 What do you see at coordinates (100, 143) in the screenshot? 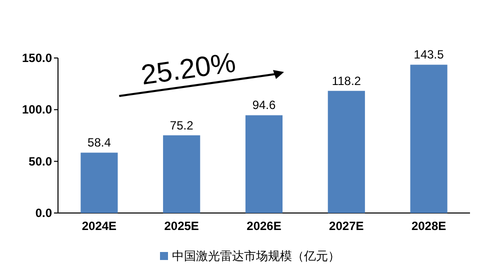
I see `data-label: 58.4` at bounding box center [100, 143].